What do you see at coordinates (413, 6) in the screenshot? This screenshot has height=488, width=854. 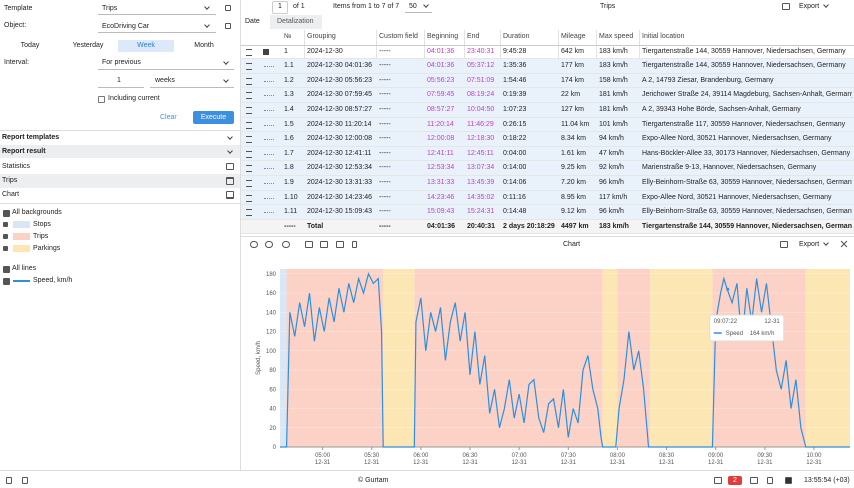 I see `per-page: 50` at bounding box center [413, 6].